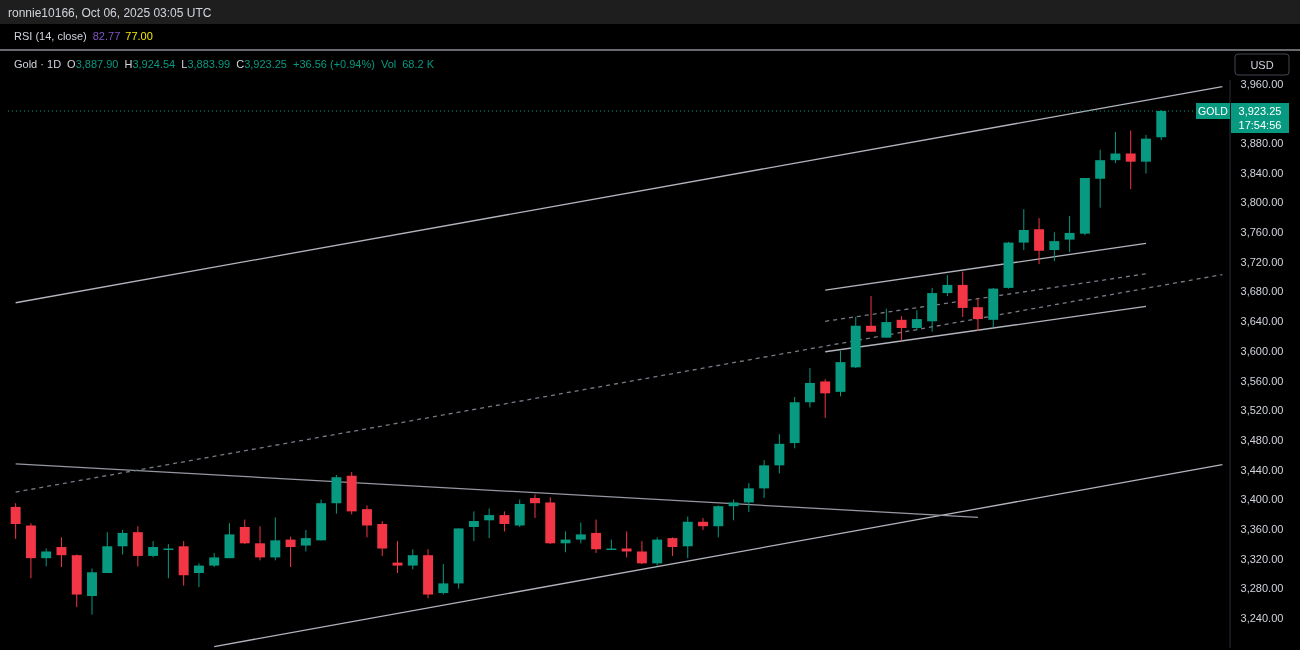 Image resolution: width=1300 pixels, height=650 pixels. What do you see at coordinates (1262, 321) in the screenshot?
I see `y-tick-label: 3,640.00` at bounding box center [1262, 321].